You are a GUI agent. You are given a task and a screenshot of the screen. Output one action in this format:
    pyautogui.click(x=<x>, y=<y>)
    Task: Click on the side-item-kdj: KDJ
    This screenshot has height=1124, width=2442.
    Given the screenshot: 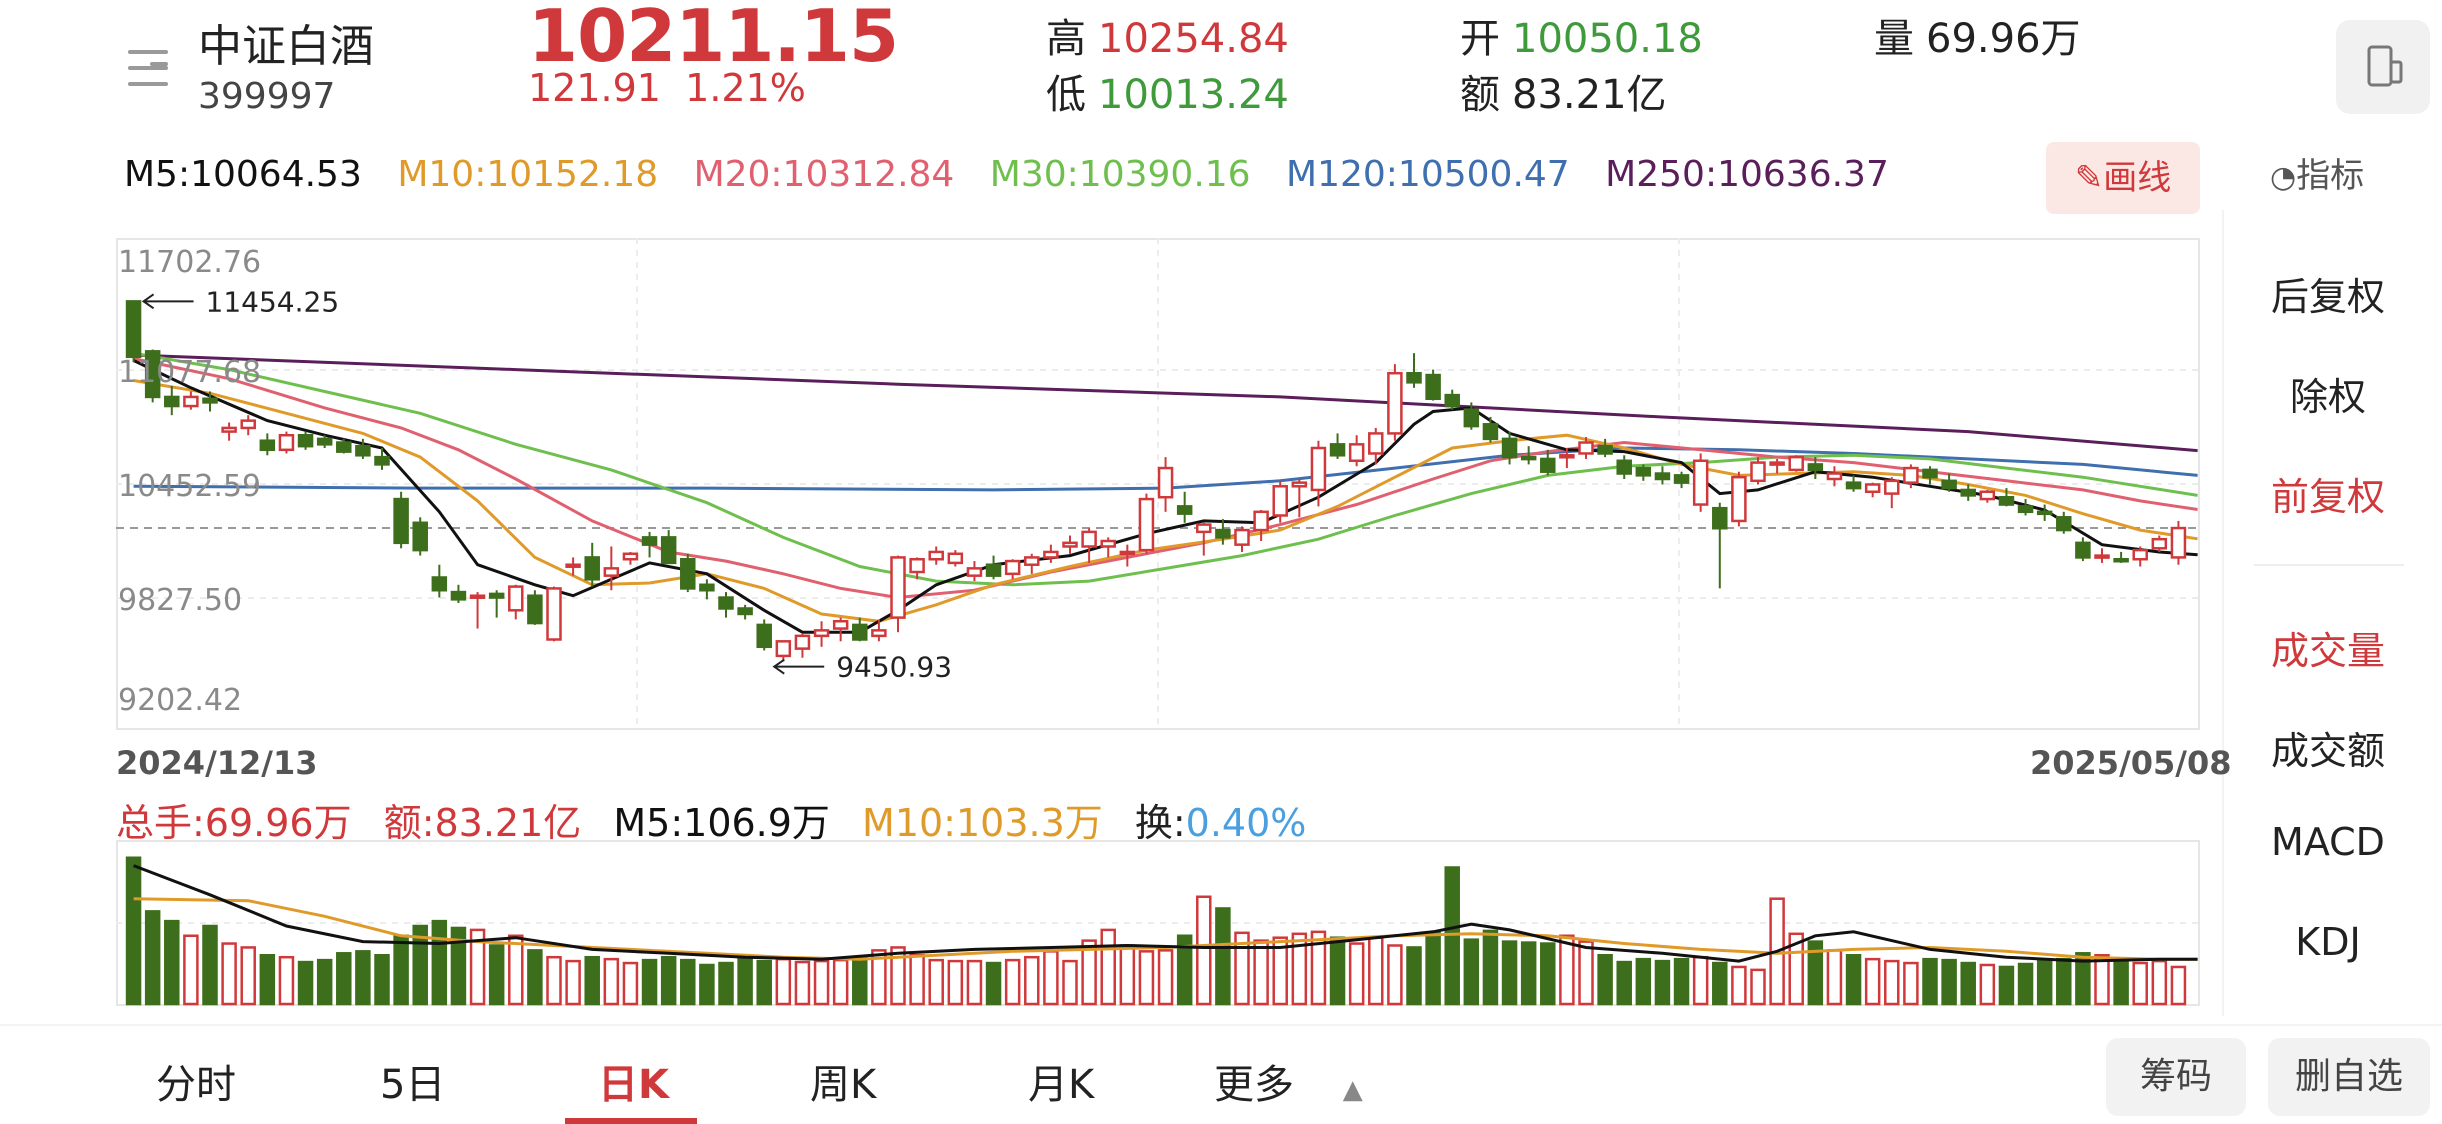 What is the action you would take?
    pyautogui.click(x=2328, y=942)
    